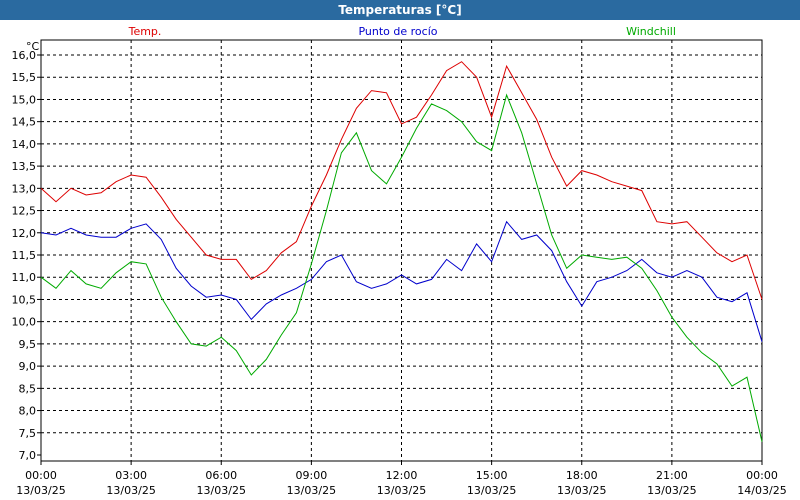  I want to click on x-tick-time: 06:00, so click(221, 475).